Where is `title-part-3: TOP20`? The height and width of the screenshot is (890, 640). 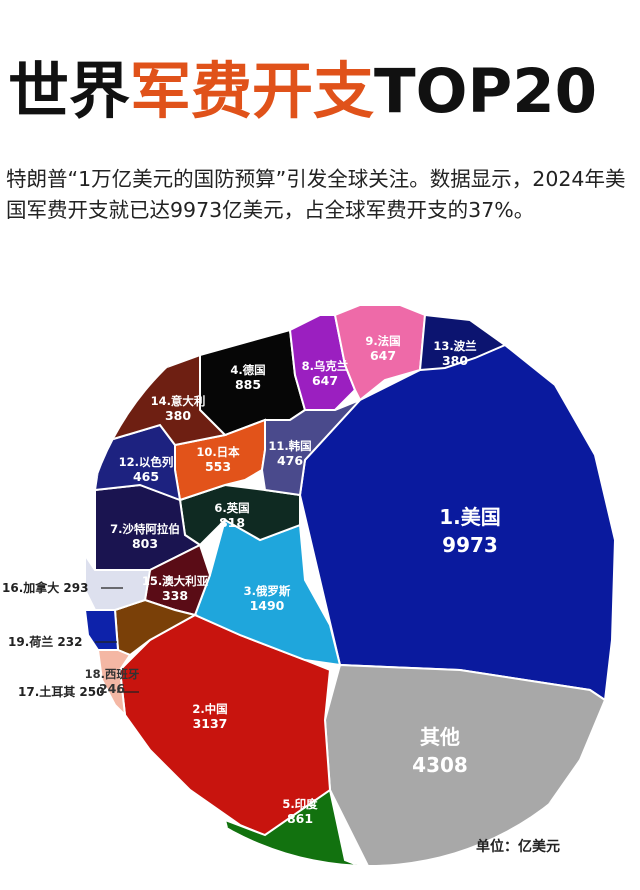 title-part-3: TOP20 is located at coordinates (486, 91).